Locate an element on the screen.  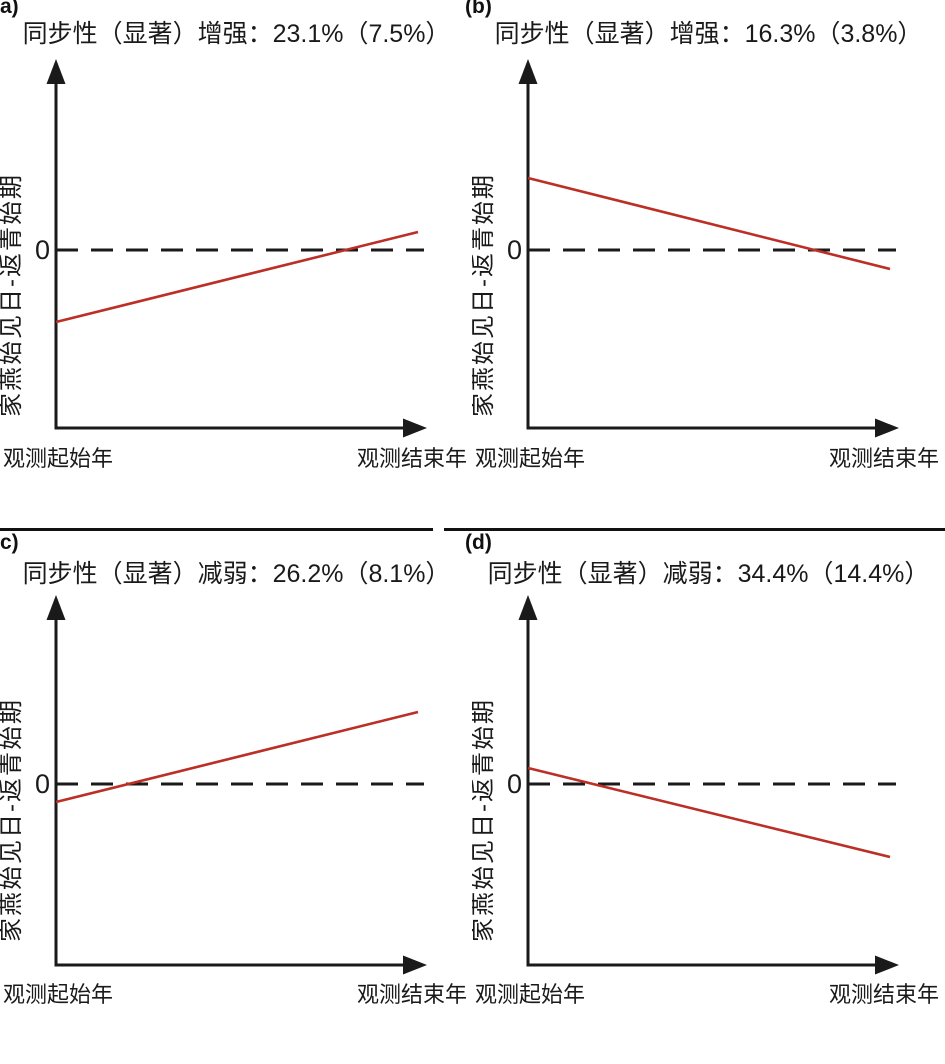
row-divider-right is located at coordinates (694, 529).